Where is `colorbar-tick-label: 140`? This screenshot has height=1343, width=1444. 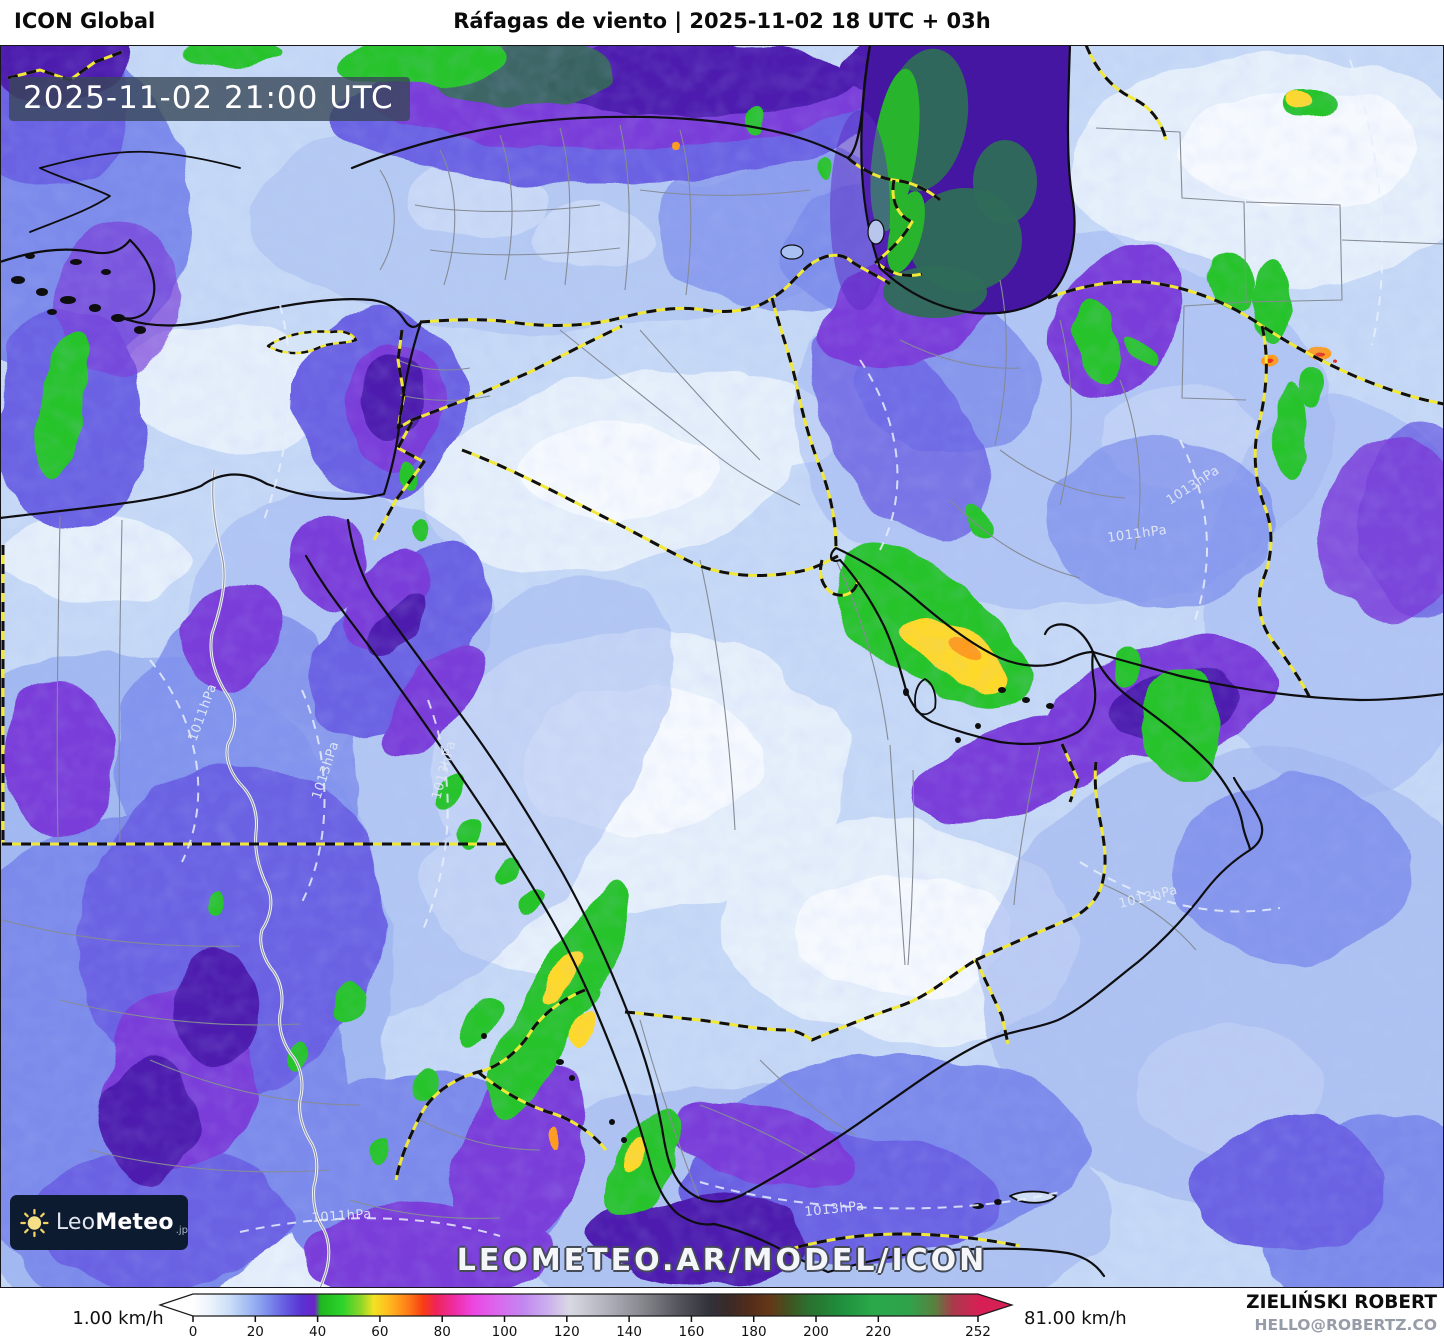
colorbar-tick-label: 140 is located at coordinates (629, 1331).